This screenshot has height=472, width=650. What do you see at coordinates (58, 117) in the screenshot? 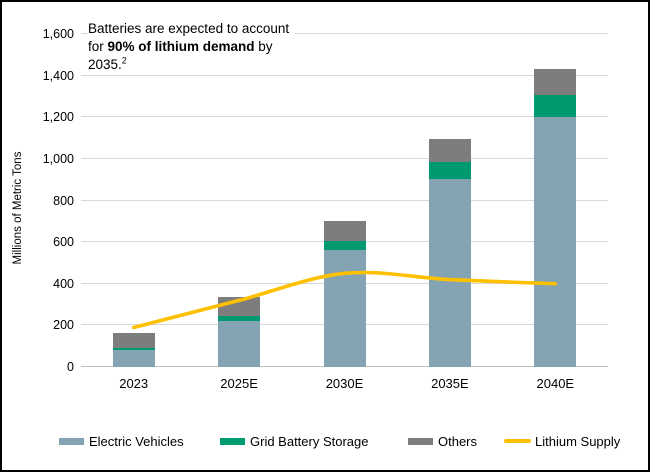
I see `y-tick-1200: 1,200` at bounding box center [58, 117].